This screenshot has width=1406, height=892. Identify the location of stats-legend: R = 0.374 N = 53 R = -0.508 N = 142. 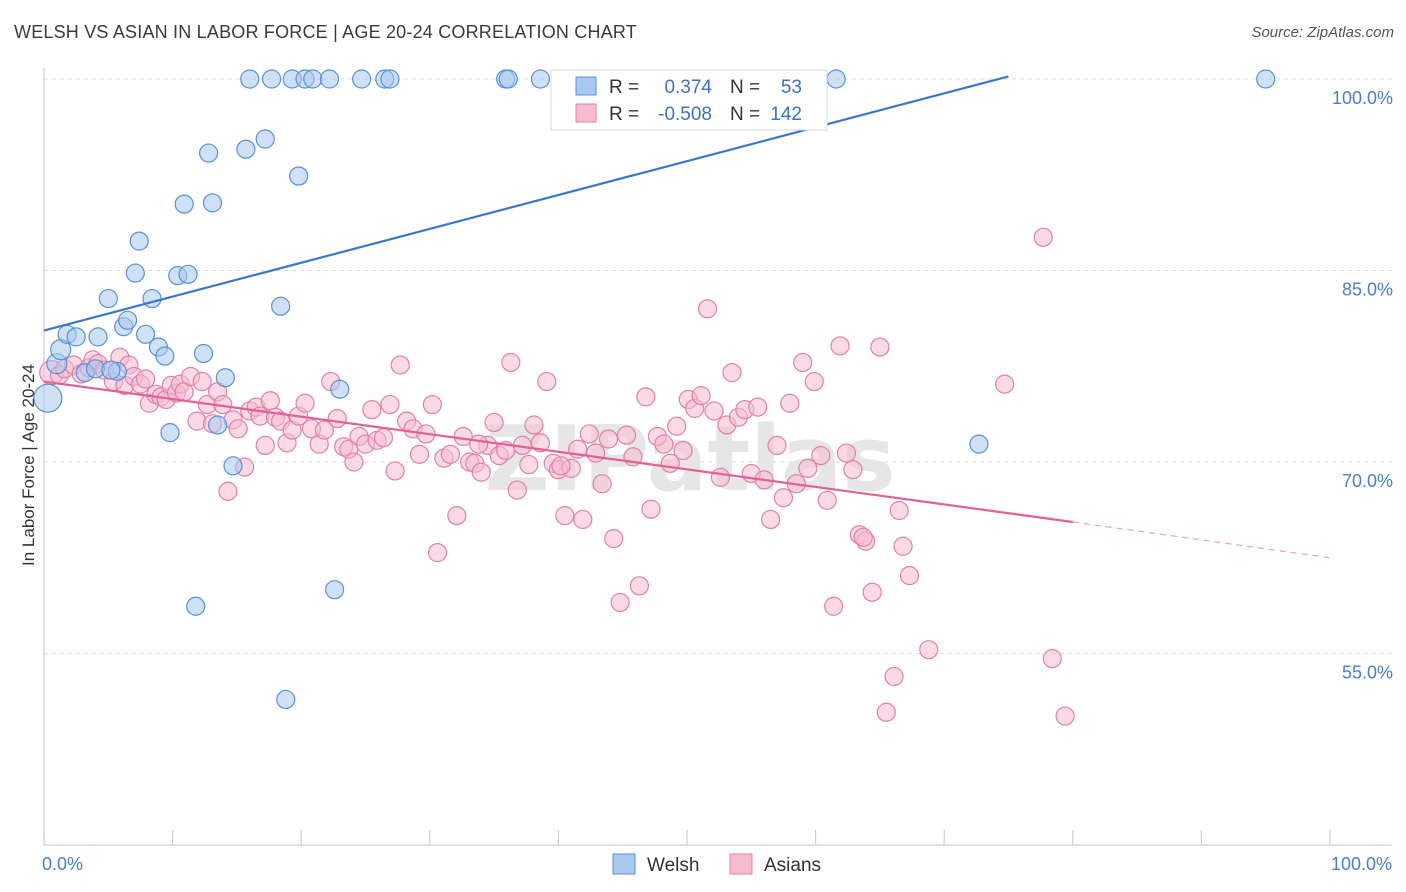
(689, 100).